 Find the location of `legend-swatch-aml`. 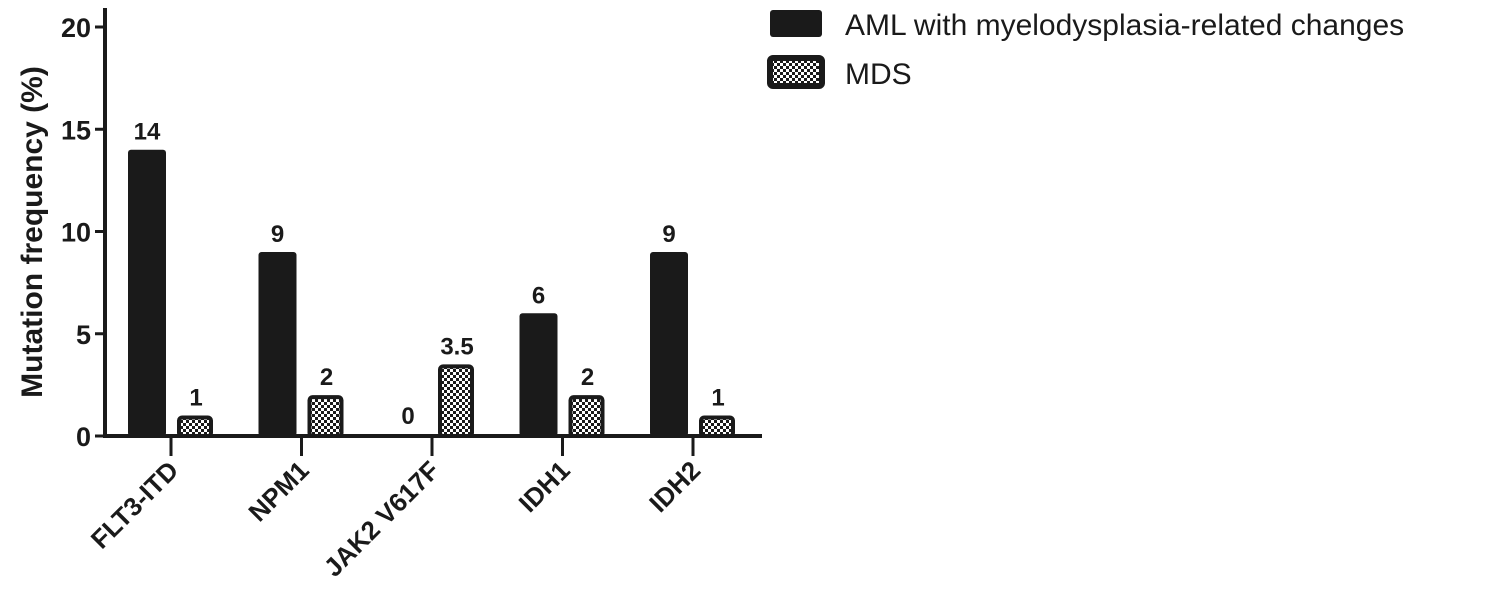

legend-swatch-aml is located at coordinates (796, 23).